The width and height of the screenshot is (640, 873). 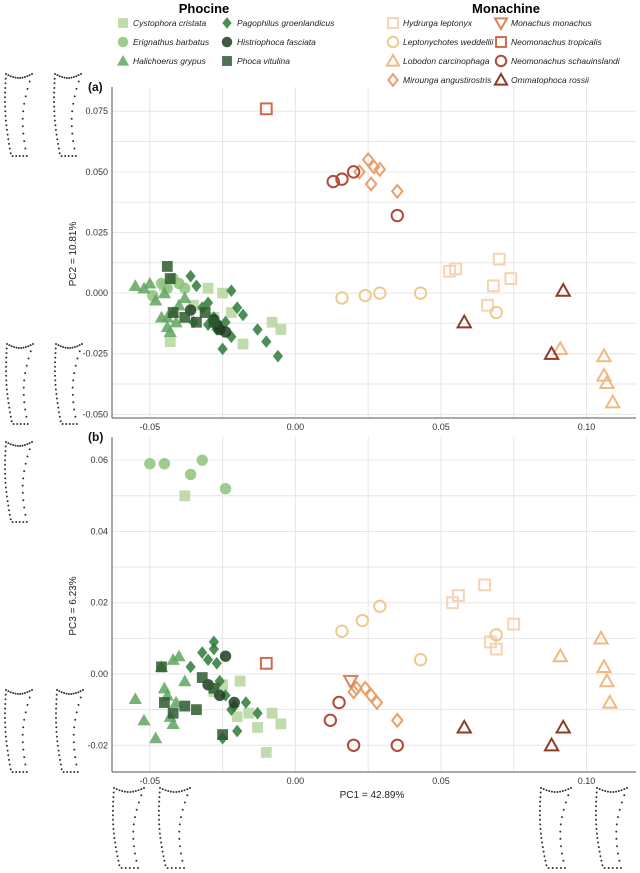 What do you see at coordinates (225, 656) in the screenshot?
I see `point-histriophoca-fasciata` at bounding box center [225, 656].